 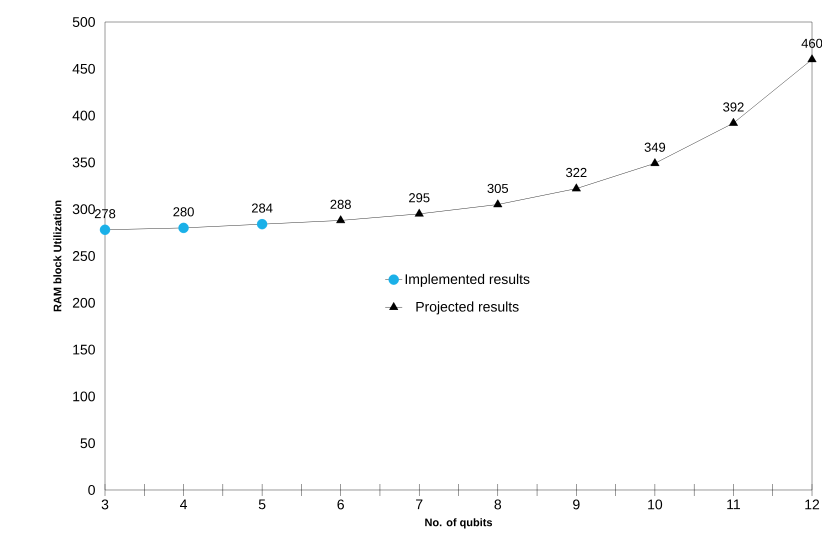 I want to click on y-tick-label: 500, so click(x=83, y=22).